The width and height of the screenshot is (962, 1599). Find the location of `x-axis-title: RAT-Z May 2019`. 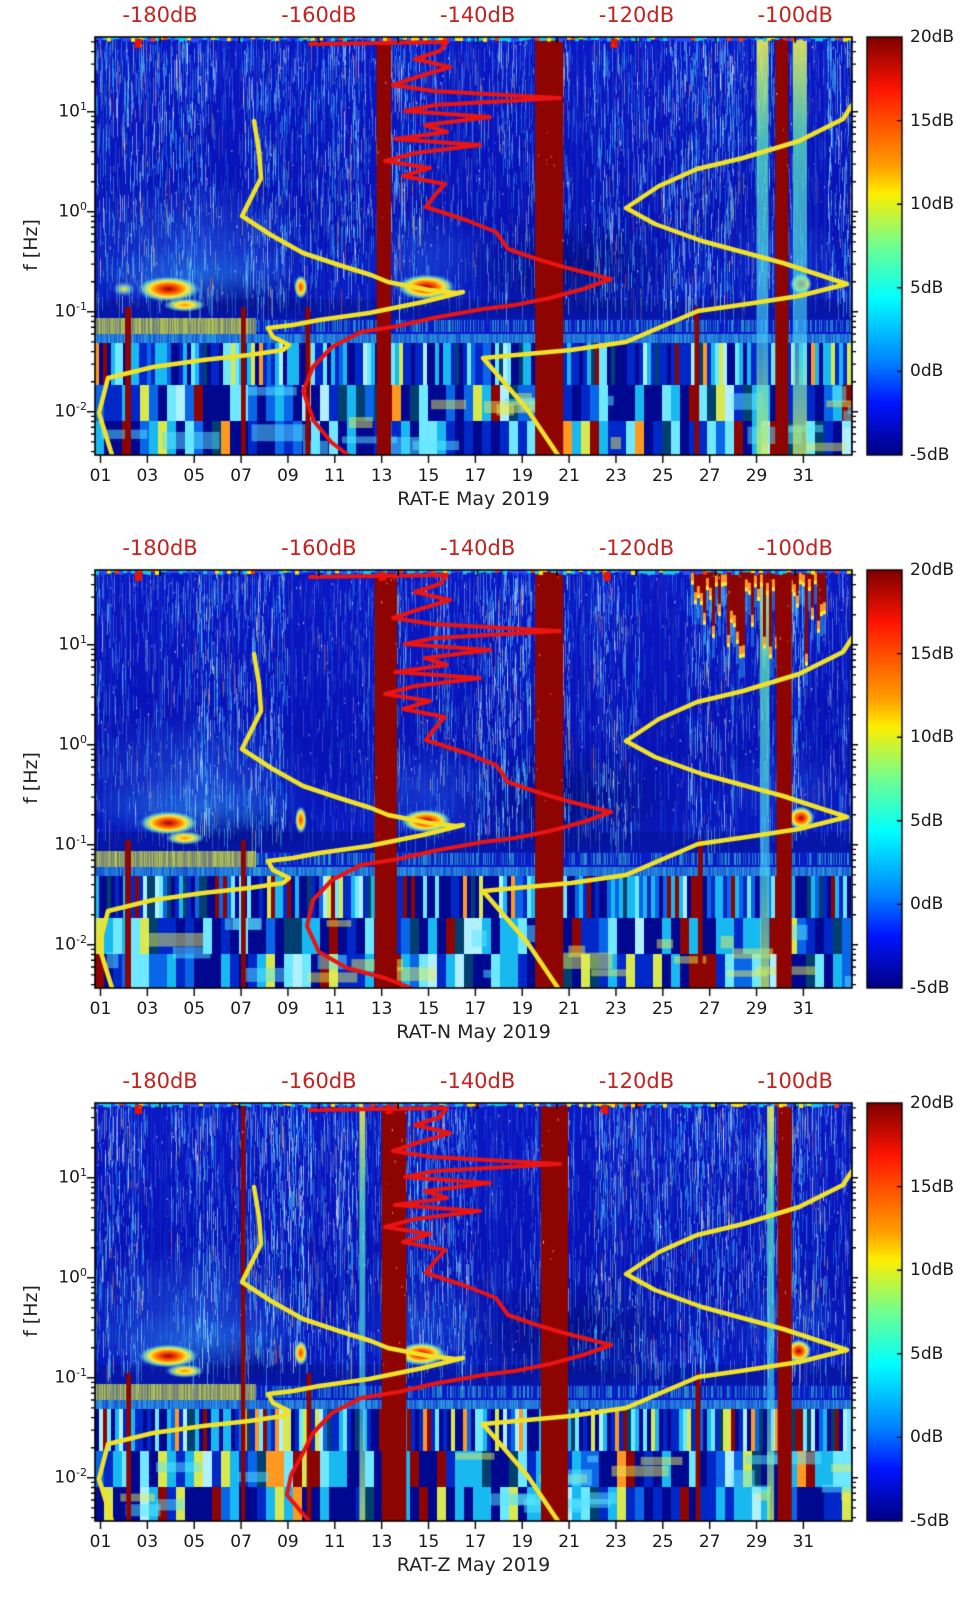

x-axis-title: RAT-Z May 2019 is located at coordinates (473, 1565).